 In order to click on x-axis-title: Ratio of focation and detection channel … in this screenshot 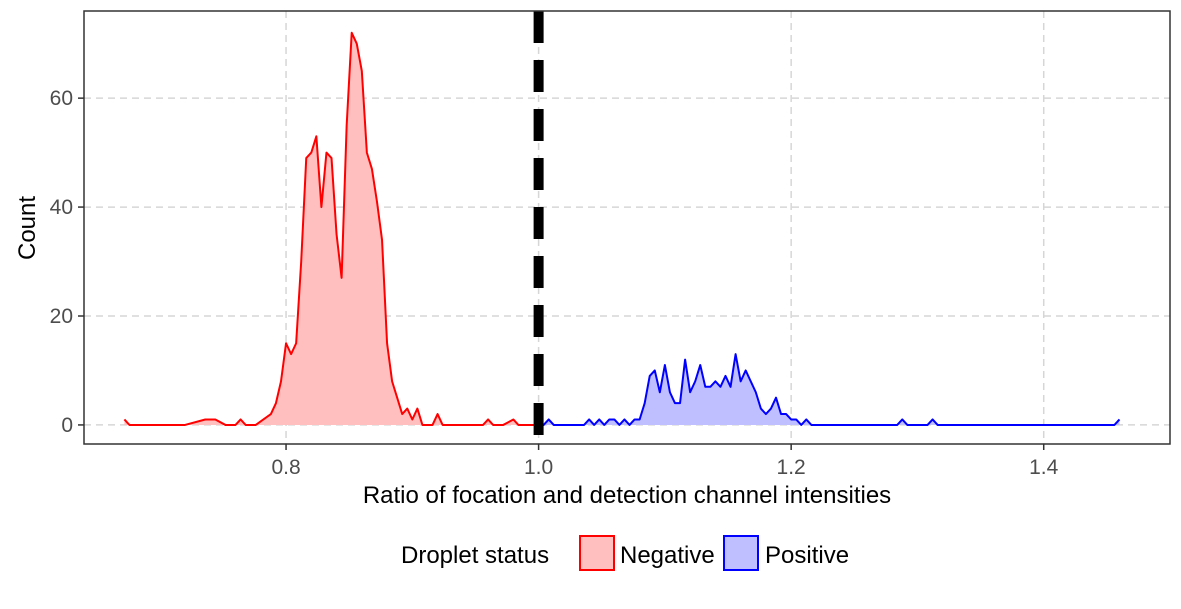, I will do `click(627, 495)`.